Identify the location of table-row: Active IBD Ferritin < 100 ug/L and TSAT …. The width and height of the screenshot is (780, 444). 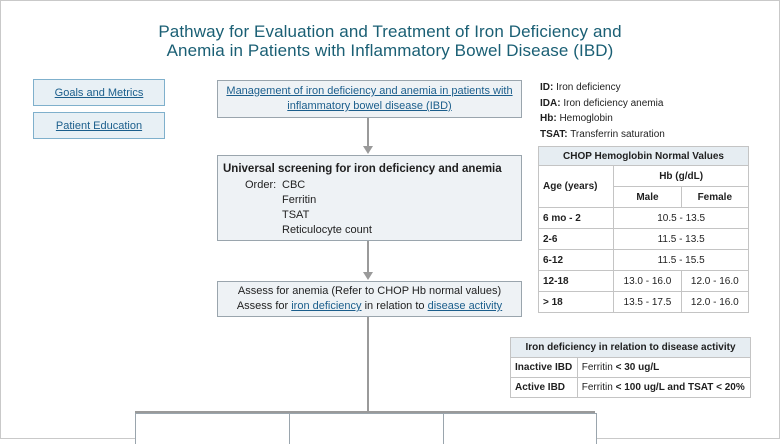
(631, 387).